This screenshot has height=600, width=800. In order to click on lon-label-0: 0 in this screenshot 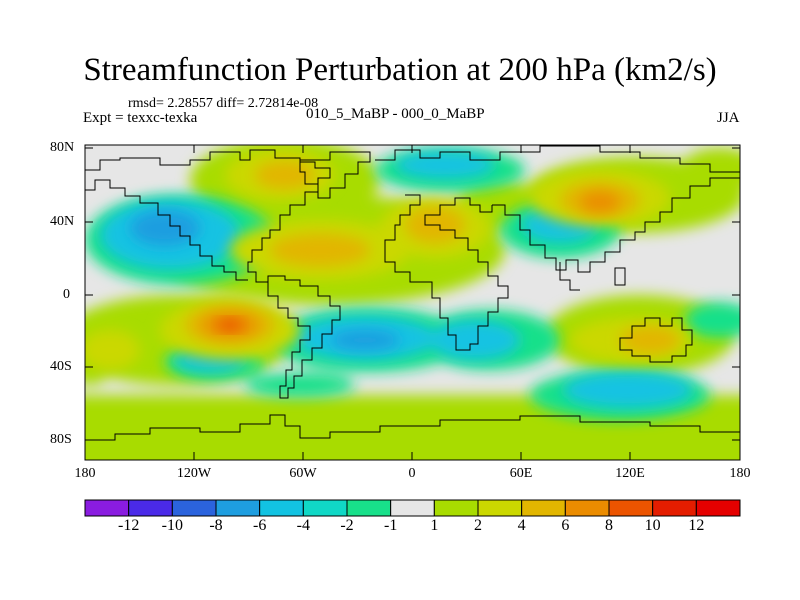, I will do `click(412, 473)`.